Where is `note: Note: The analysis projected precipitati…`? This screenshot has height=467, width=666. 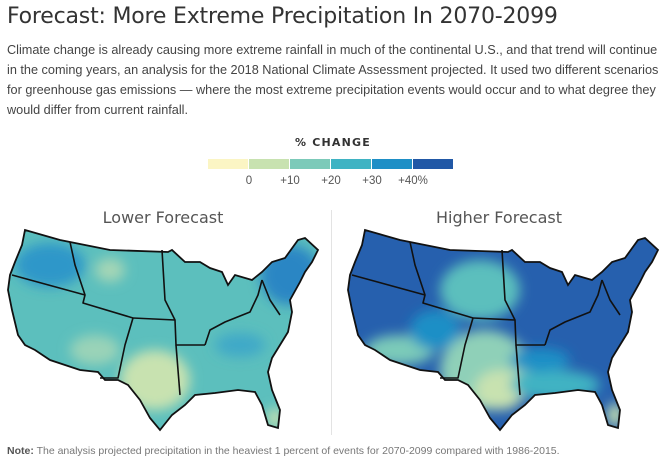 note: Note: The analysis projected precipitati… is located at coordinates (283, 451).